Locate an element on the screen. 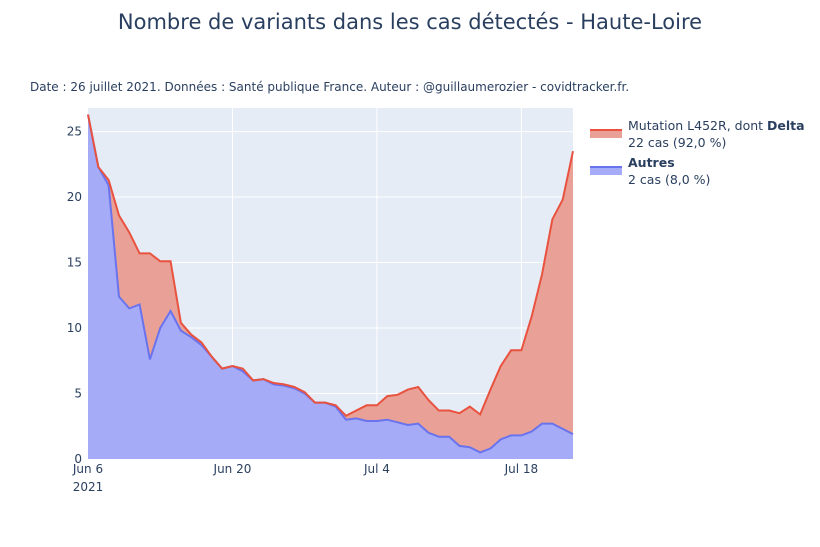 The height and width of the screenshot is (547, 820). legend-label-delta: Mutation L452R, dont Delta is located at coordinates (716, 125).